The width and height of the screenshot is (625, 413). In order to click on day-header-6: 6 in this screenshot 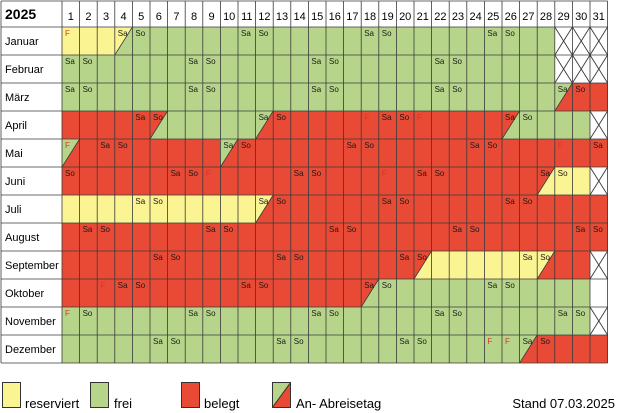, I will do `click(159, 17)`.